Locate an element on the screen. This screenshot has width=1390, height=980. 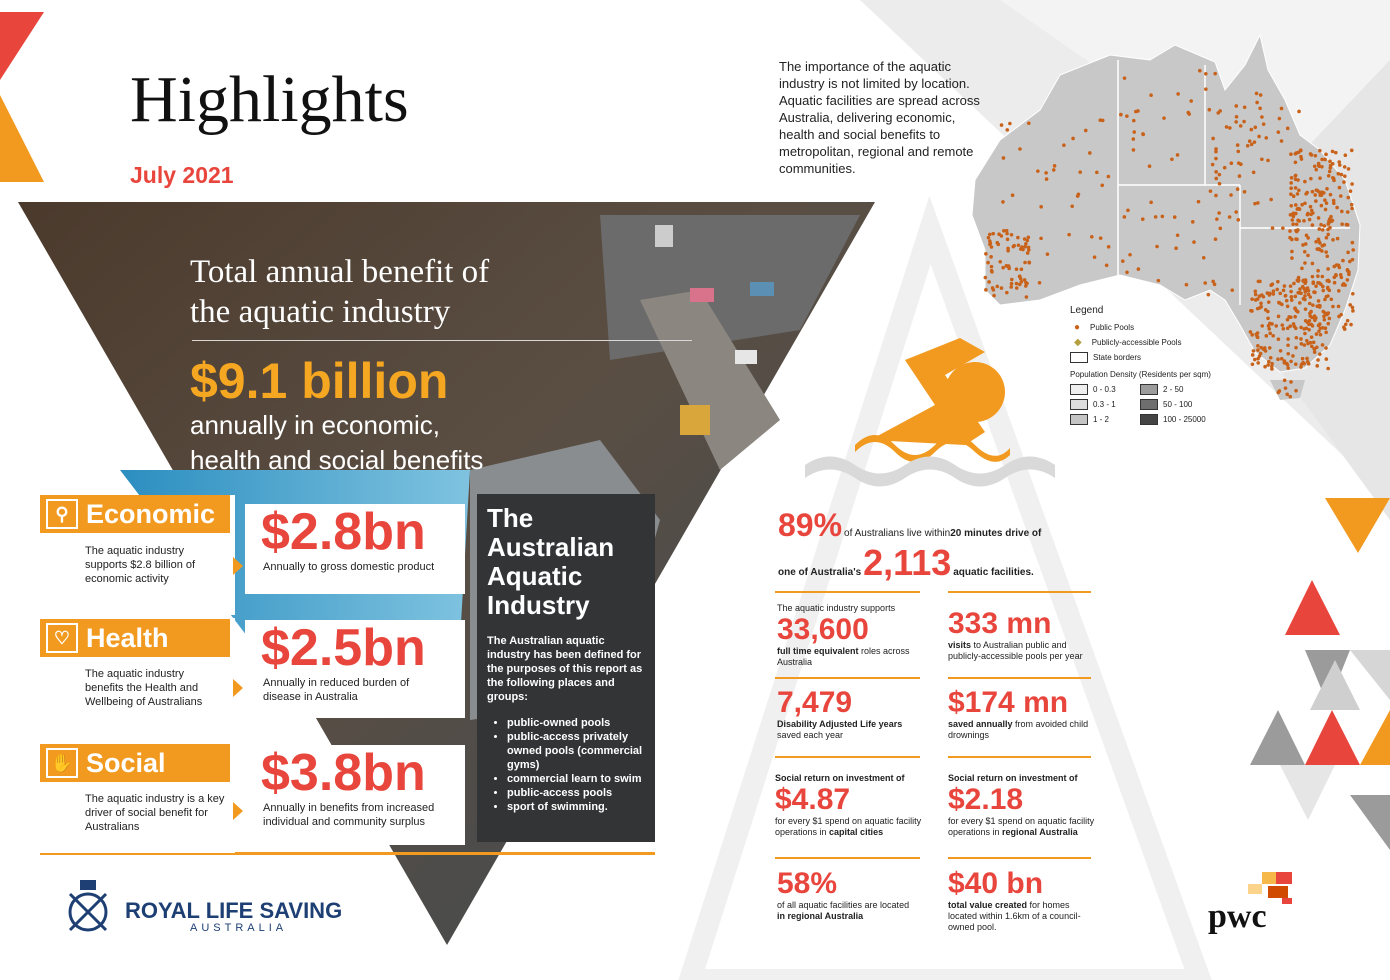
legend-label: Publicly-accessible Pools is located at coordinates (1136, 342).